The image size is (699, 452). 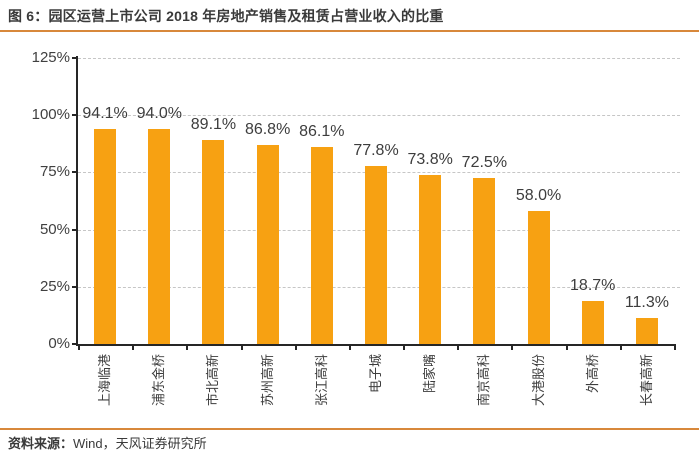 I want to click on y-axis-tick-label: 125%, so click(x=50, y=57).